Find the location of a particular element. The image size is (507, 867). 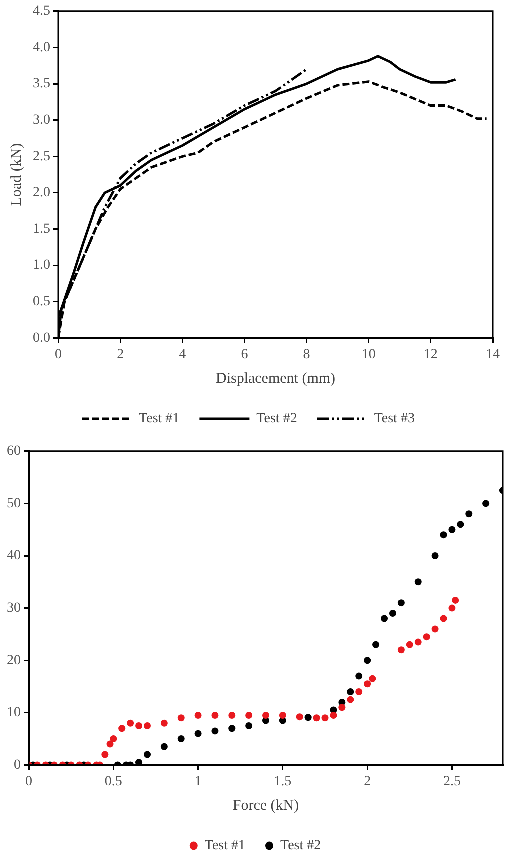

y-tick-label: 20 is located at coordinates (14, 660).